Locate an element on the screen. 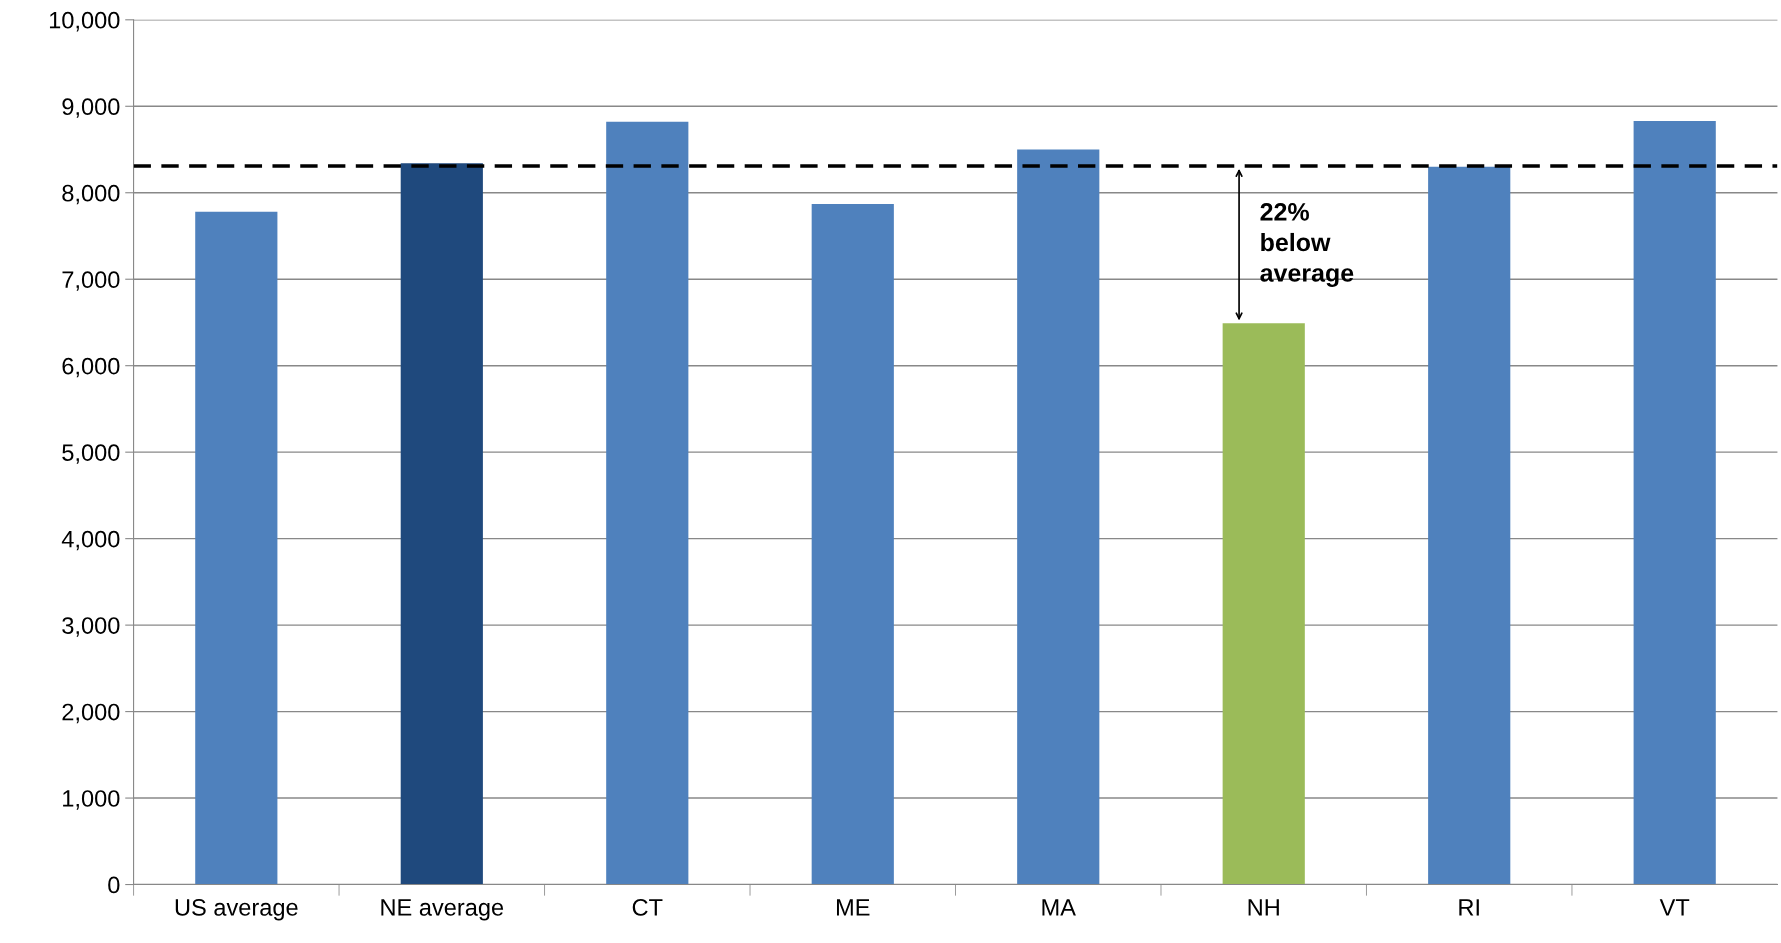 The height and width of the screenshot is (943, 1781). x-tick-label: NE average is located at coordinates (442, 910).